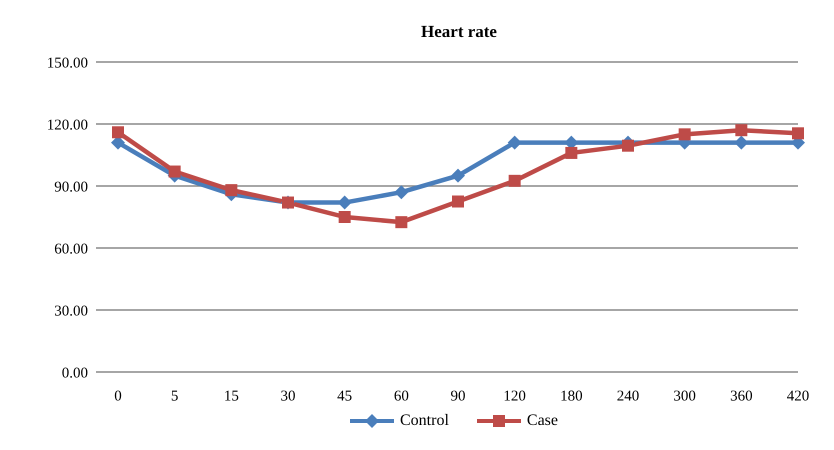 This screenshot has width=834, height=450. What do you see at coordinates (542, 421) in the screenshot?
I see `legend-label: Case` at bounding box center [542, 421].